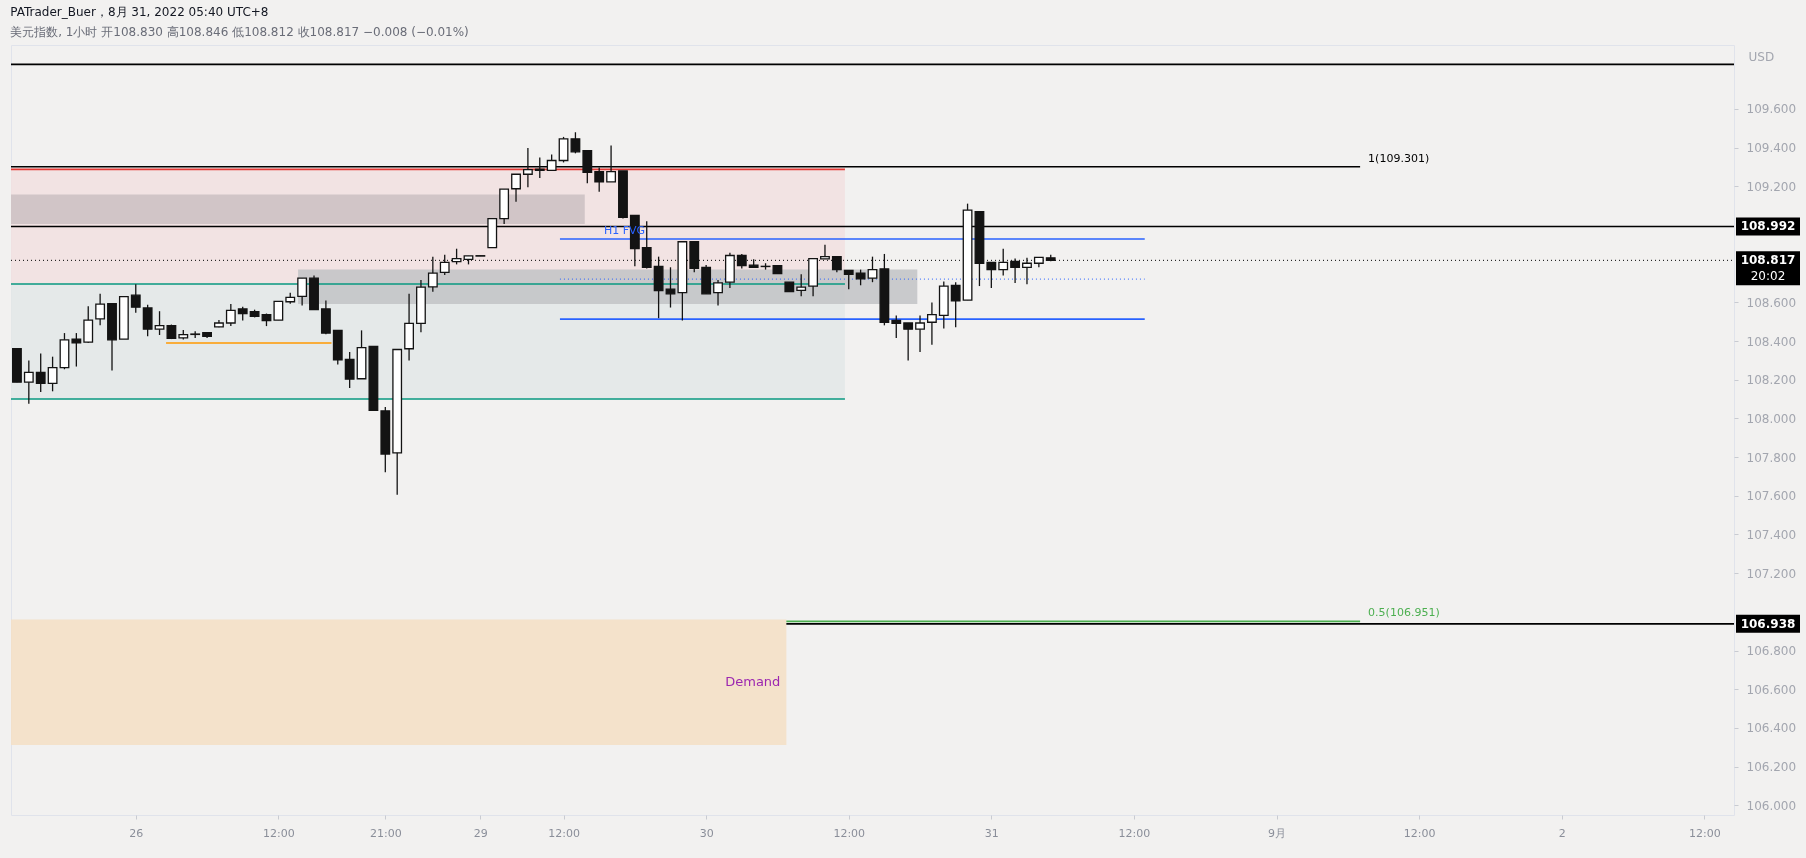 The width and height of the screenshot is (1806, 858). What do you see at coordinates (1771, 496) in the screenshot?
I see `y-tick-label: 107.600` at bounding box center [1771, 496].